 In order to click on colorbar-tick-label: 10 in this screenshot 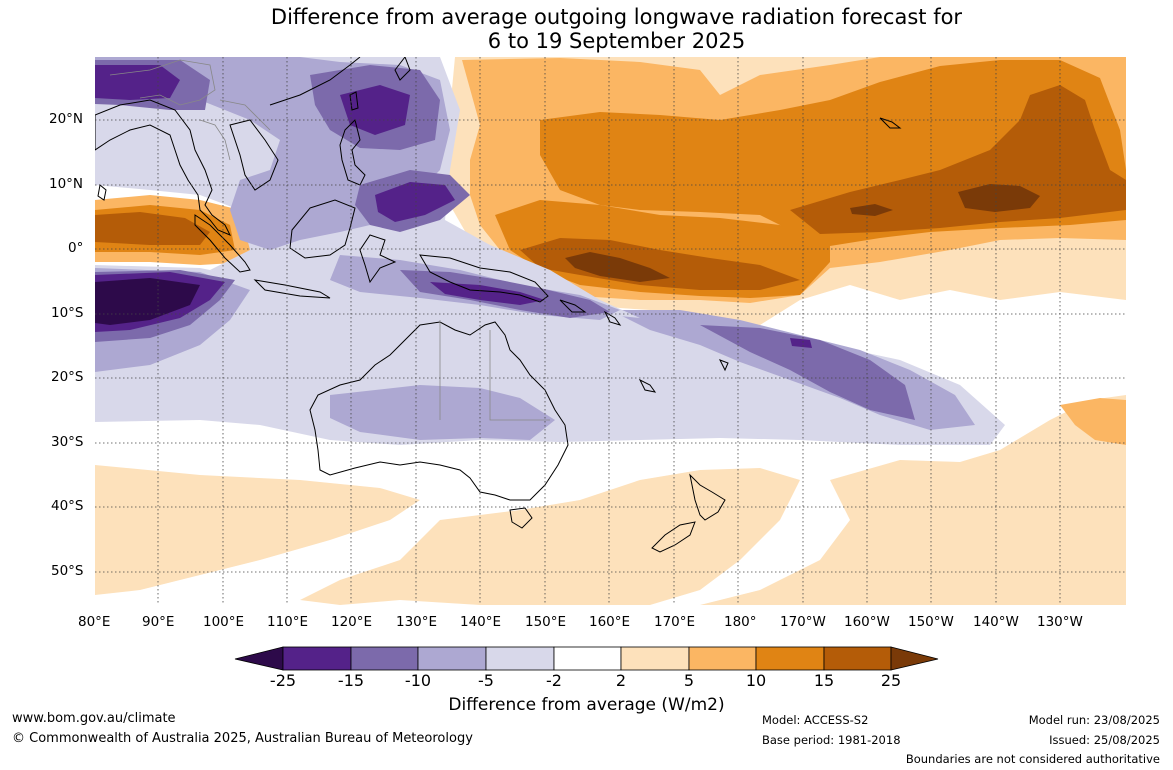, I will do `click(756, 680)`.